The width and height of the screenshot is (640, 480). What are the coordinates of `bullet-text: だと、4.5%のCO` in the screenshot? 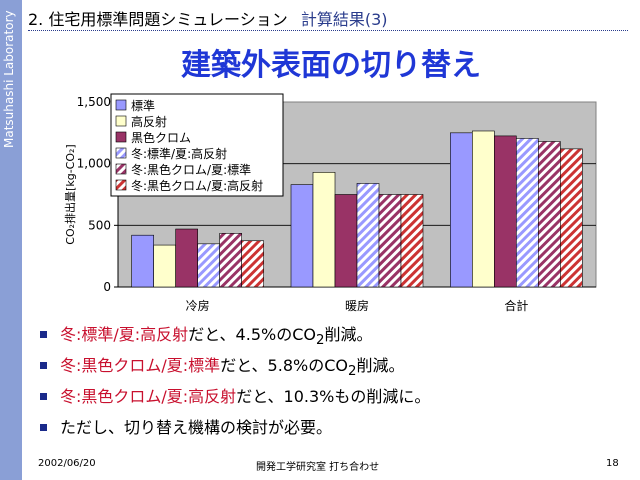 It's located at (252, 334).